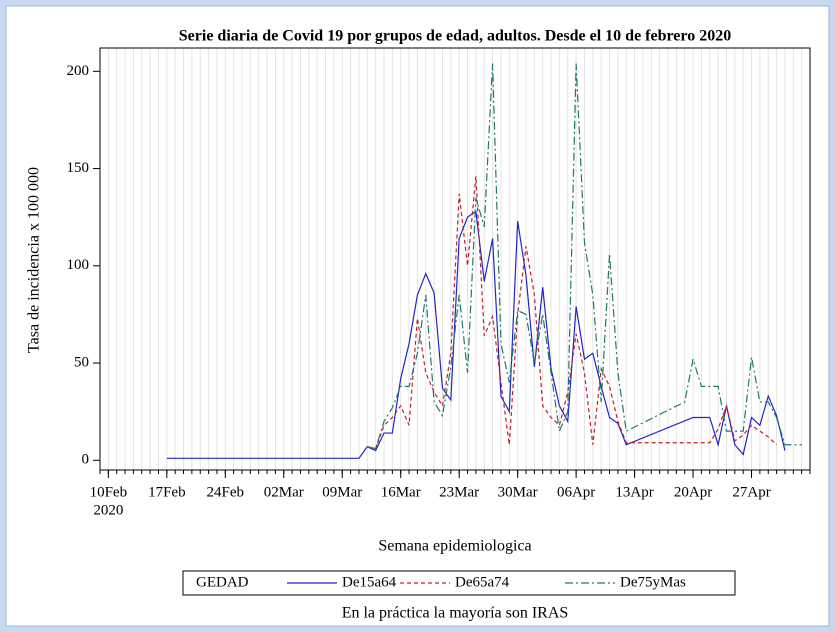 The width and height of the screenshot is (835, 632). What do you see at coordinates (401, 492) in the screenshot?
I see `x-tick-label: 16Mar` at bounding box center [401, 492].